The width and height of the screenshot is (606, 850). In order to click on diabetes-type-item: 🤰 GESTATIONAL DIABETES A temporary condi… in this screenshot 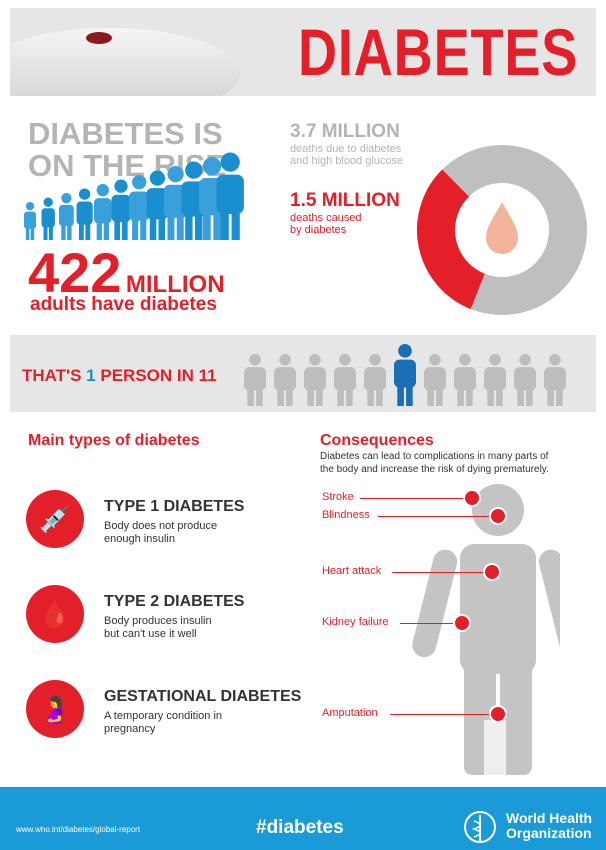, I will do `click(171, 712)`.